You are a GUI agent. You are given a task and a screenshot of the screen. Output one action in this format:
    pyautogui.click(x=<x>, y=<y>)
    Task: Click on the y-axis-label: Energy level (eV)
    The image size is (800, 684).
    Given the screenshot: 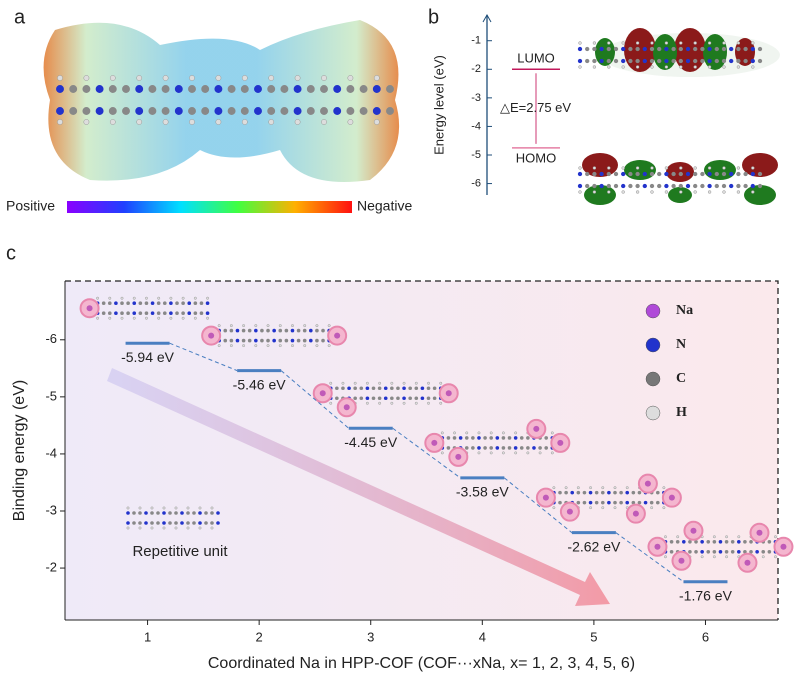 What is the action you would take?
    pyautogui.click(x=438, y=105)
    